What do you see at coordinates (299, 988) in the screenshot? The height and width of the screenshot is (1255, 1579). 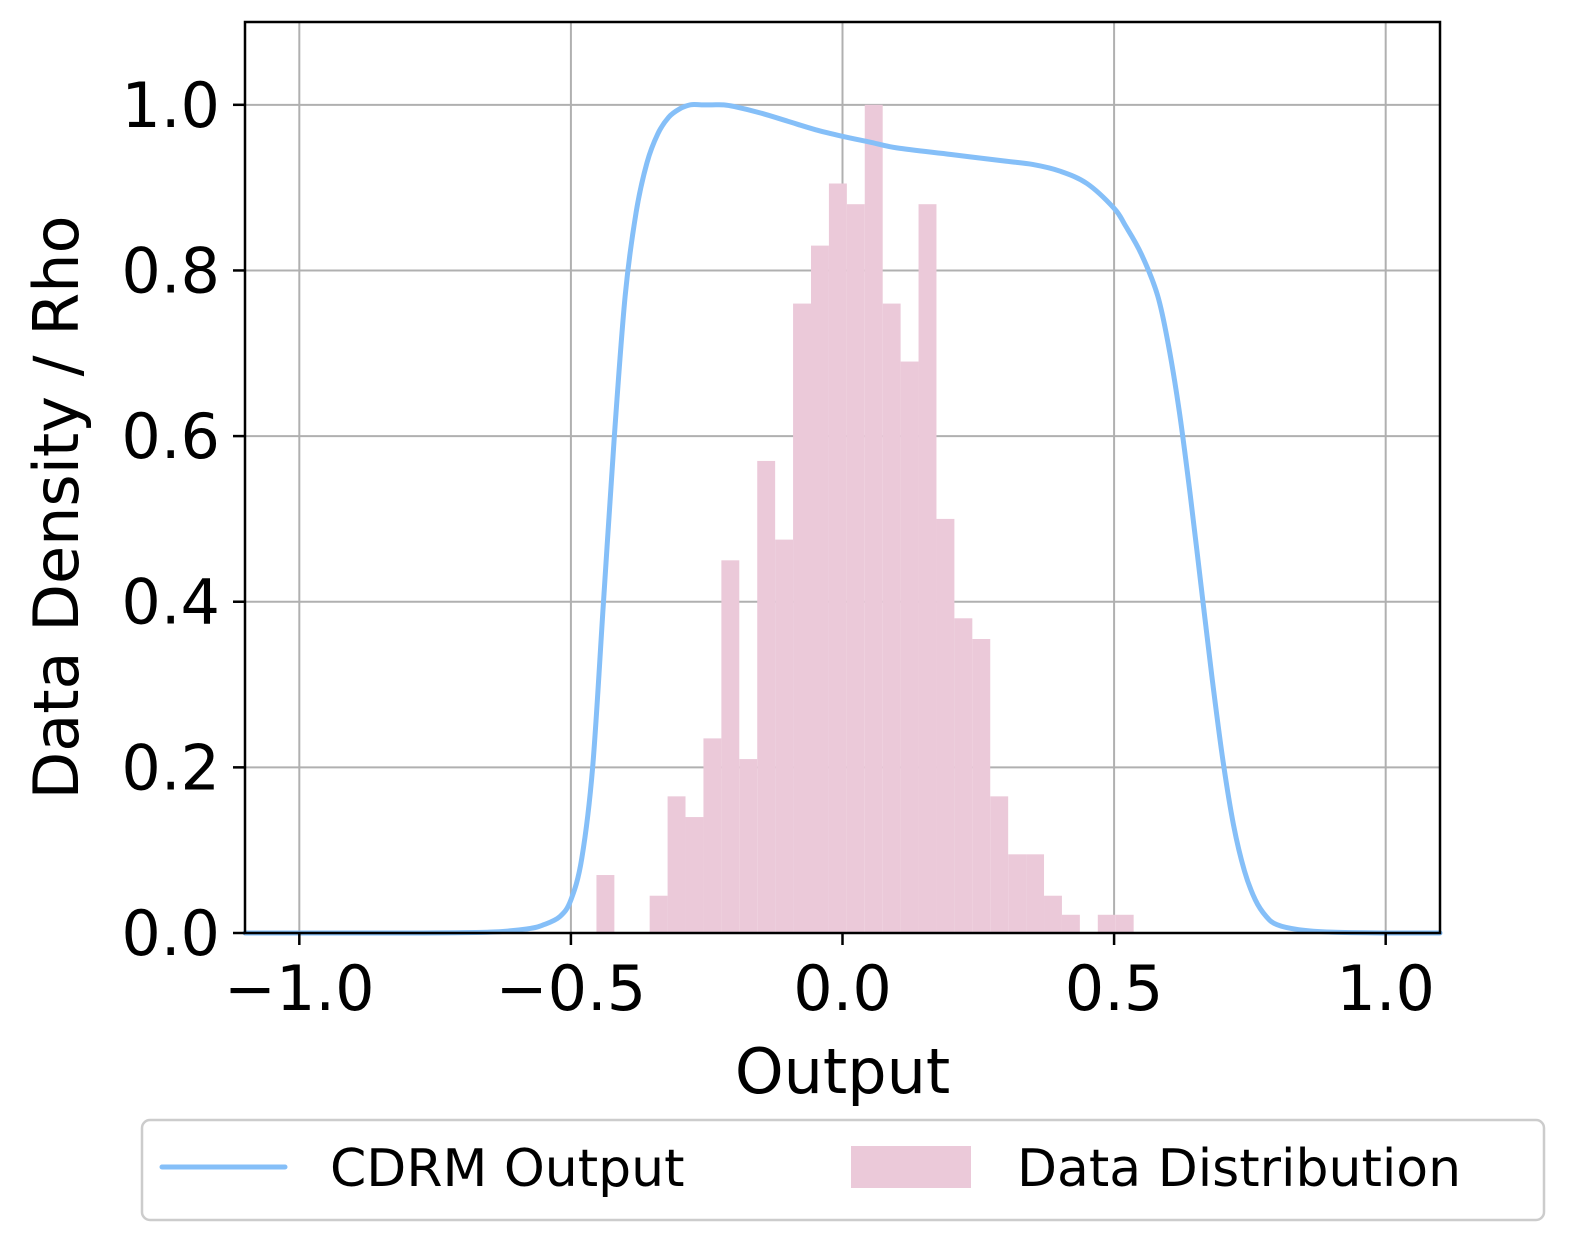 I see `x-tick-label-0: −1.0` at bounding box center [299, 988].